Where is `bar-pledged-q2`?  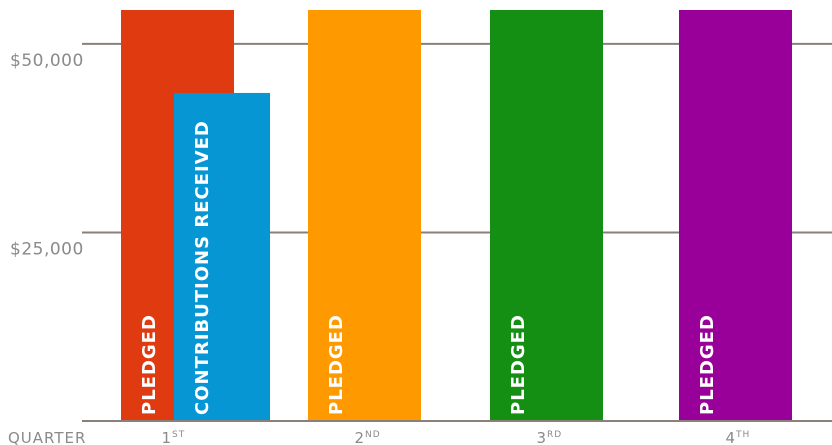
bar-pledged-q2 is located at coordinates (364, 215).